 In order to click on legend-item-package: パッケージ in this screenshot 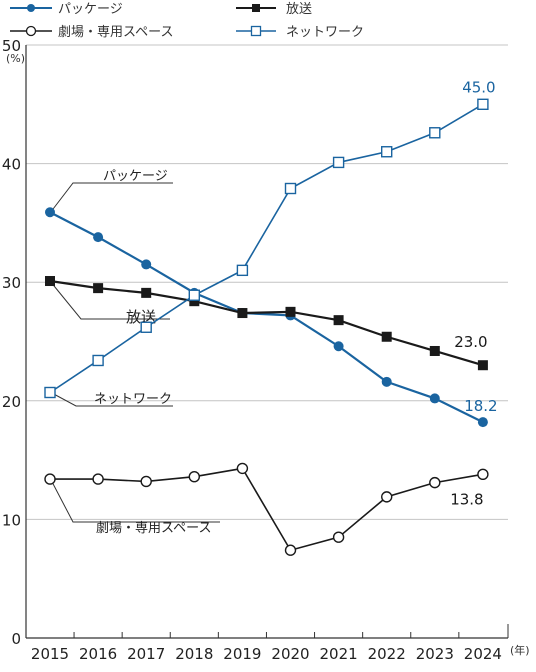, I will do `click(66, 9)`.